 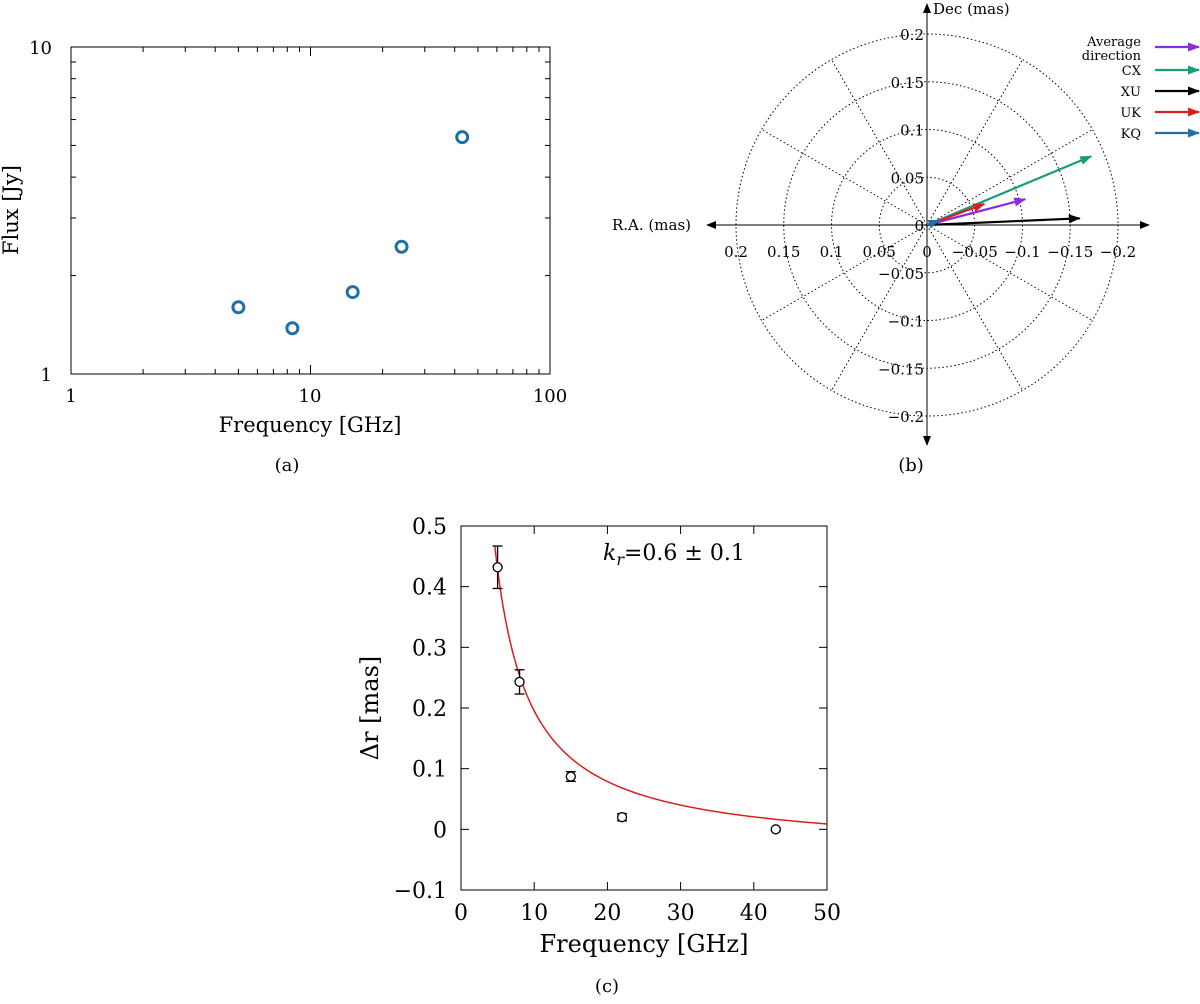 What do you see at coordinates (607, 986) in the screenshot?
I see `panel-c-caption: (c)` at bounding box center [607, 986].